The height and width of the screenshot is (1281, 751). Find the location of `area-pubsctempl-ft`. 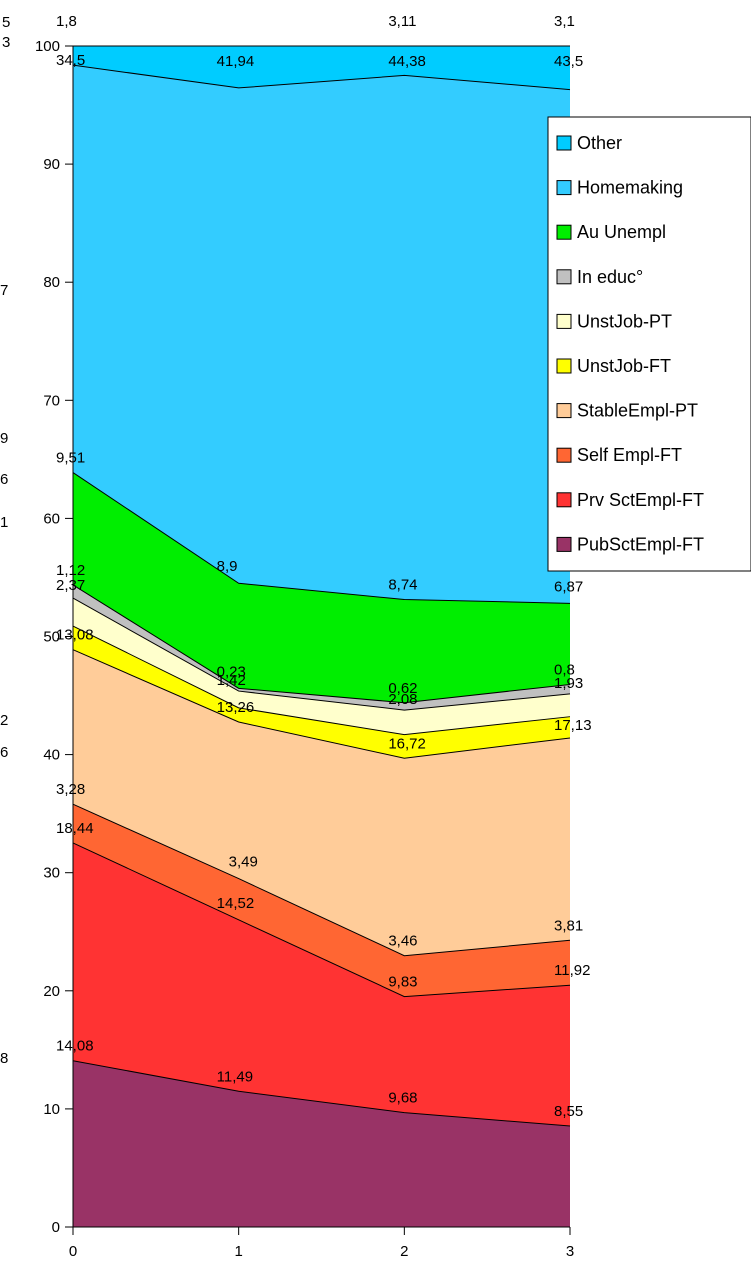

area-pubsctempl-ft is located at coordinates (321, 1143).